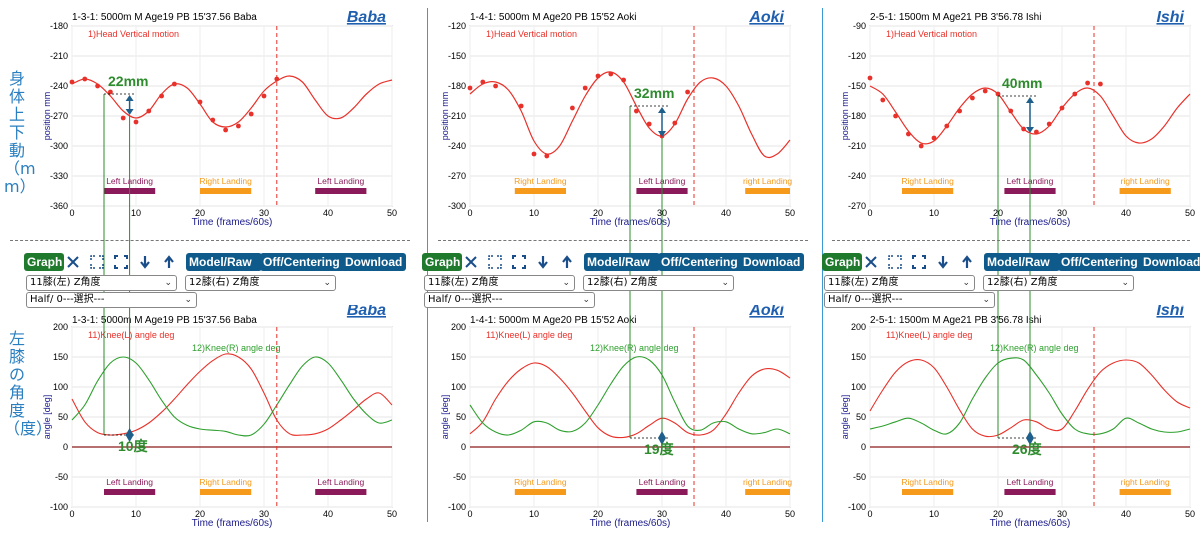 This screenshot has width=1200, height=536. Describe the element at coordinates (766, 312) in the screenshot. I see `athlete-name-label: Aoki` at that location.